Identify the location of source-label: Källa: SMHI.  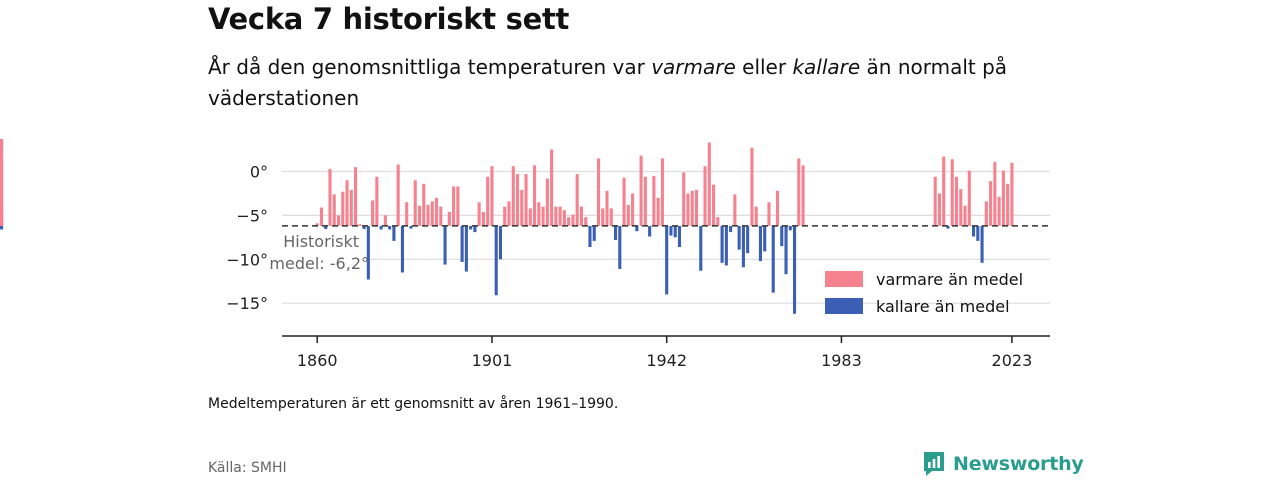
(247, 468).